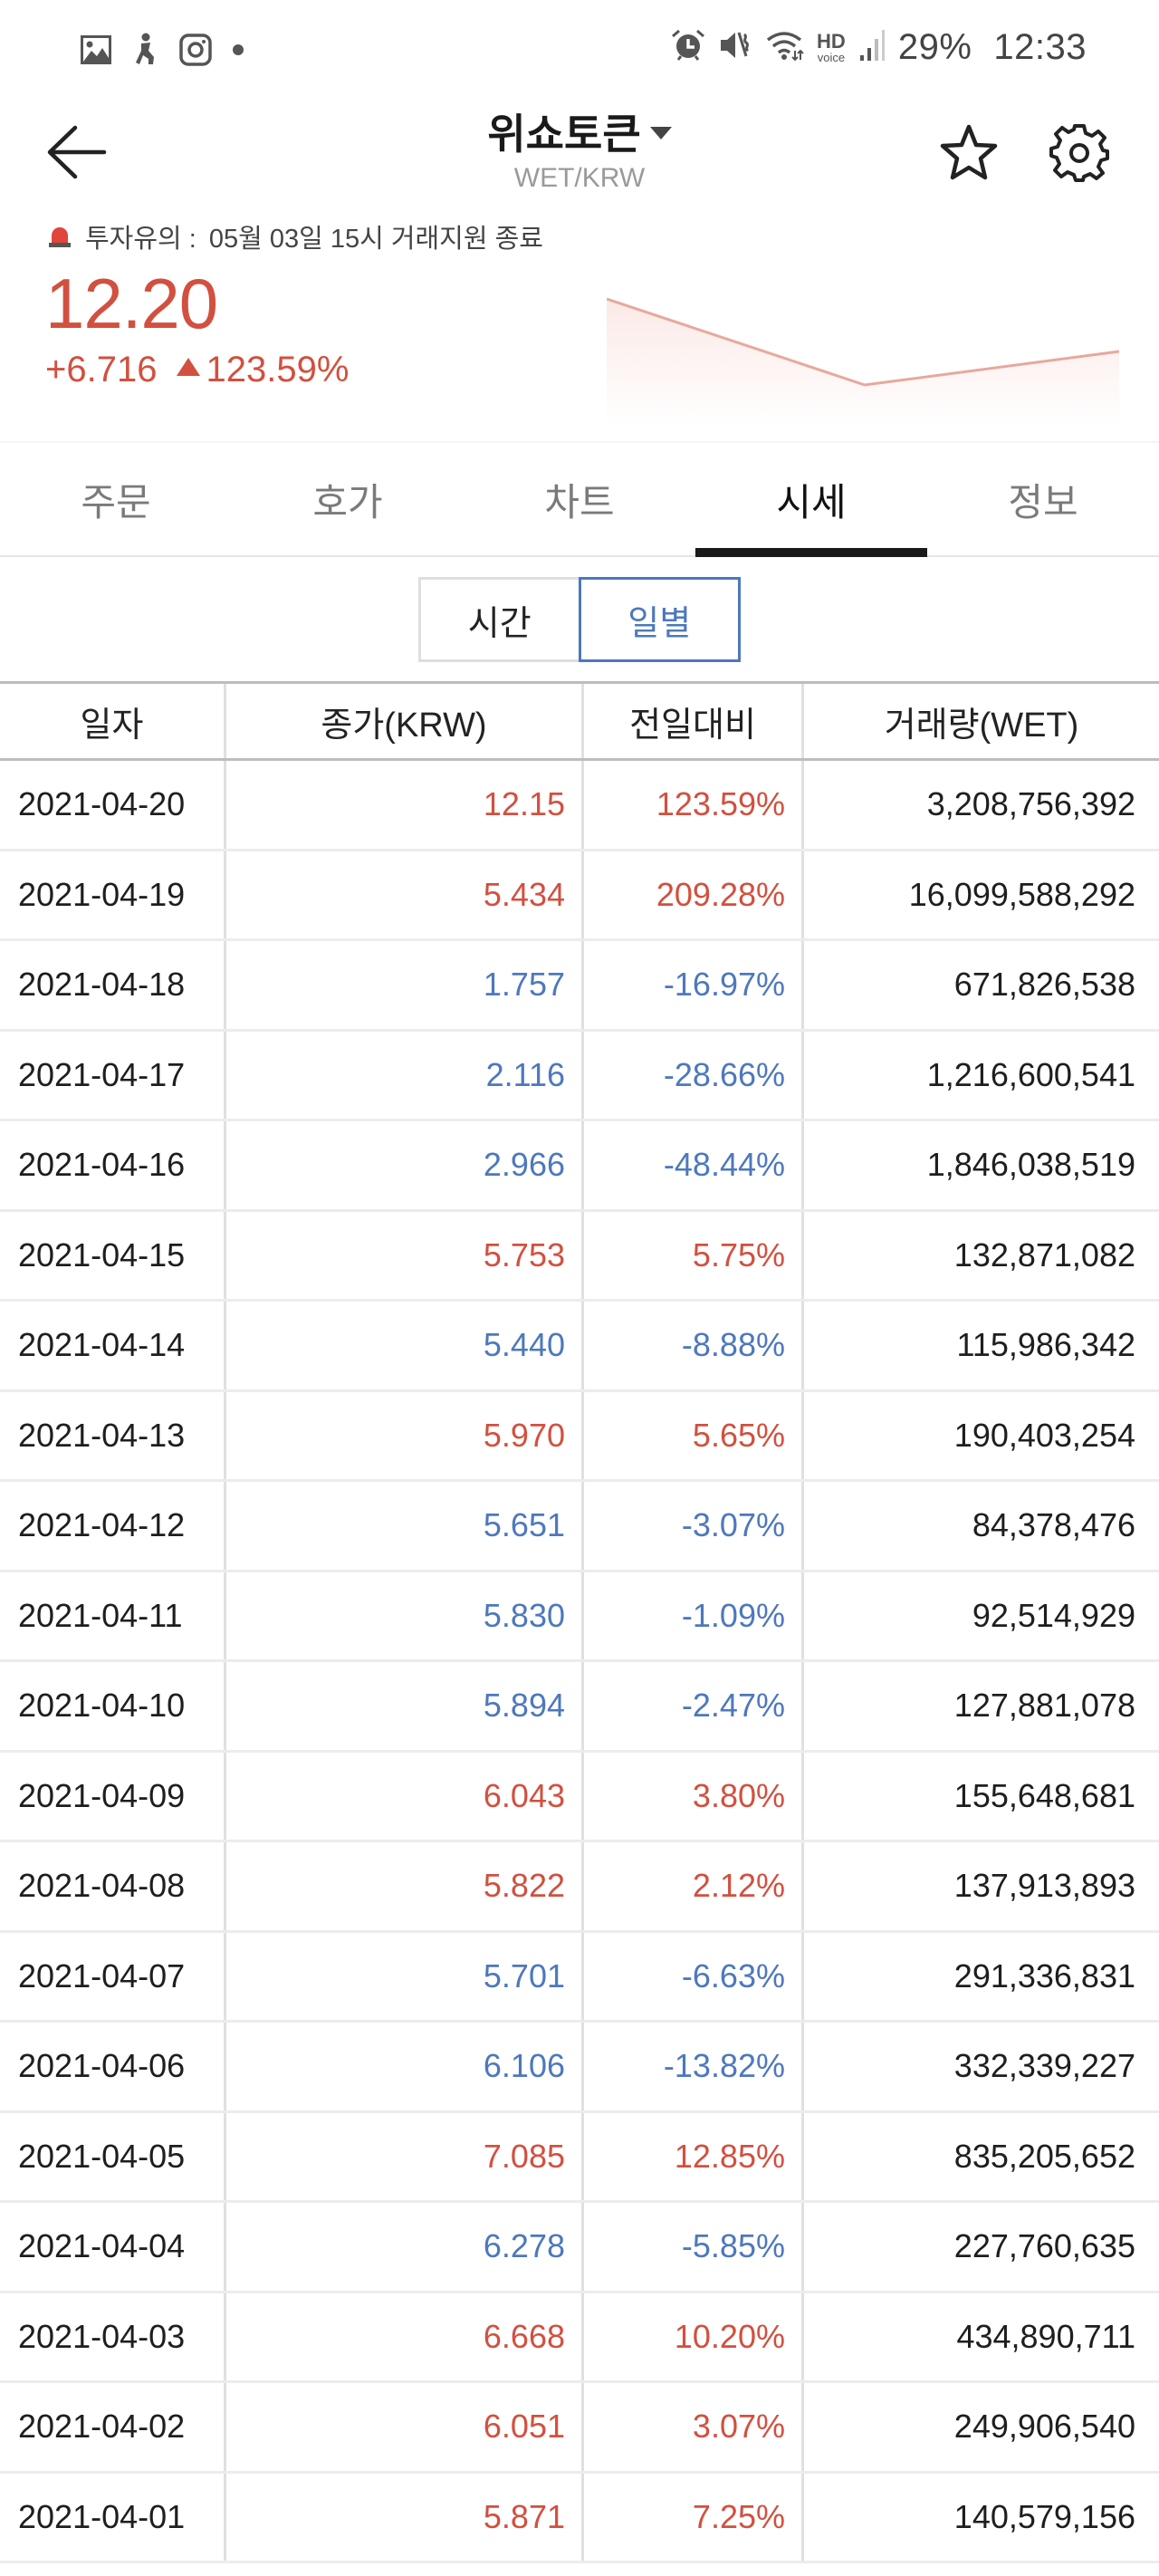  I want to click on tab-price-history: 시세, so click(811, 500).